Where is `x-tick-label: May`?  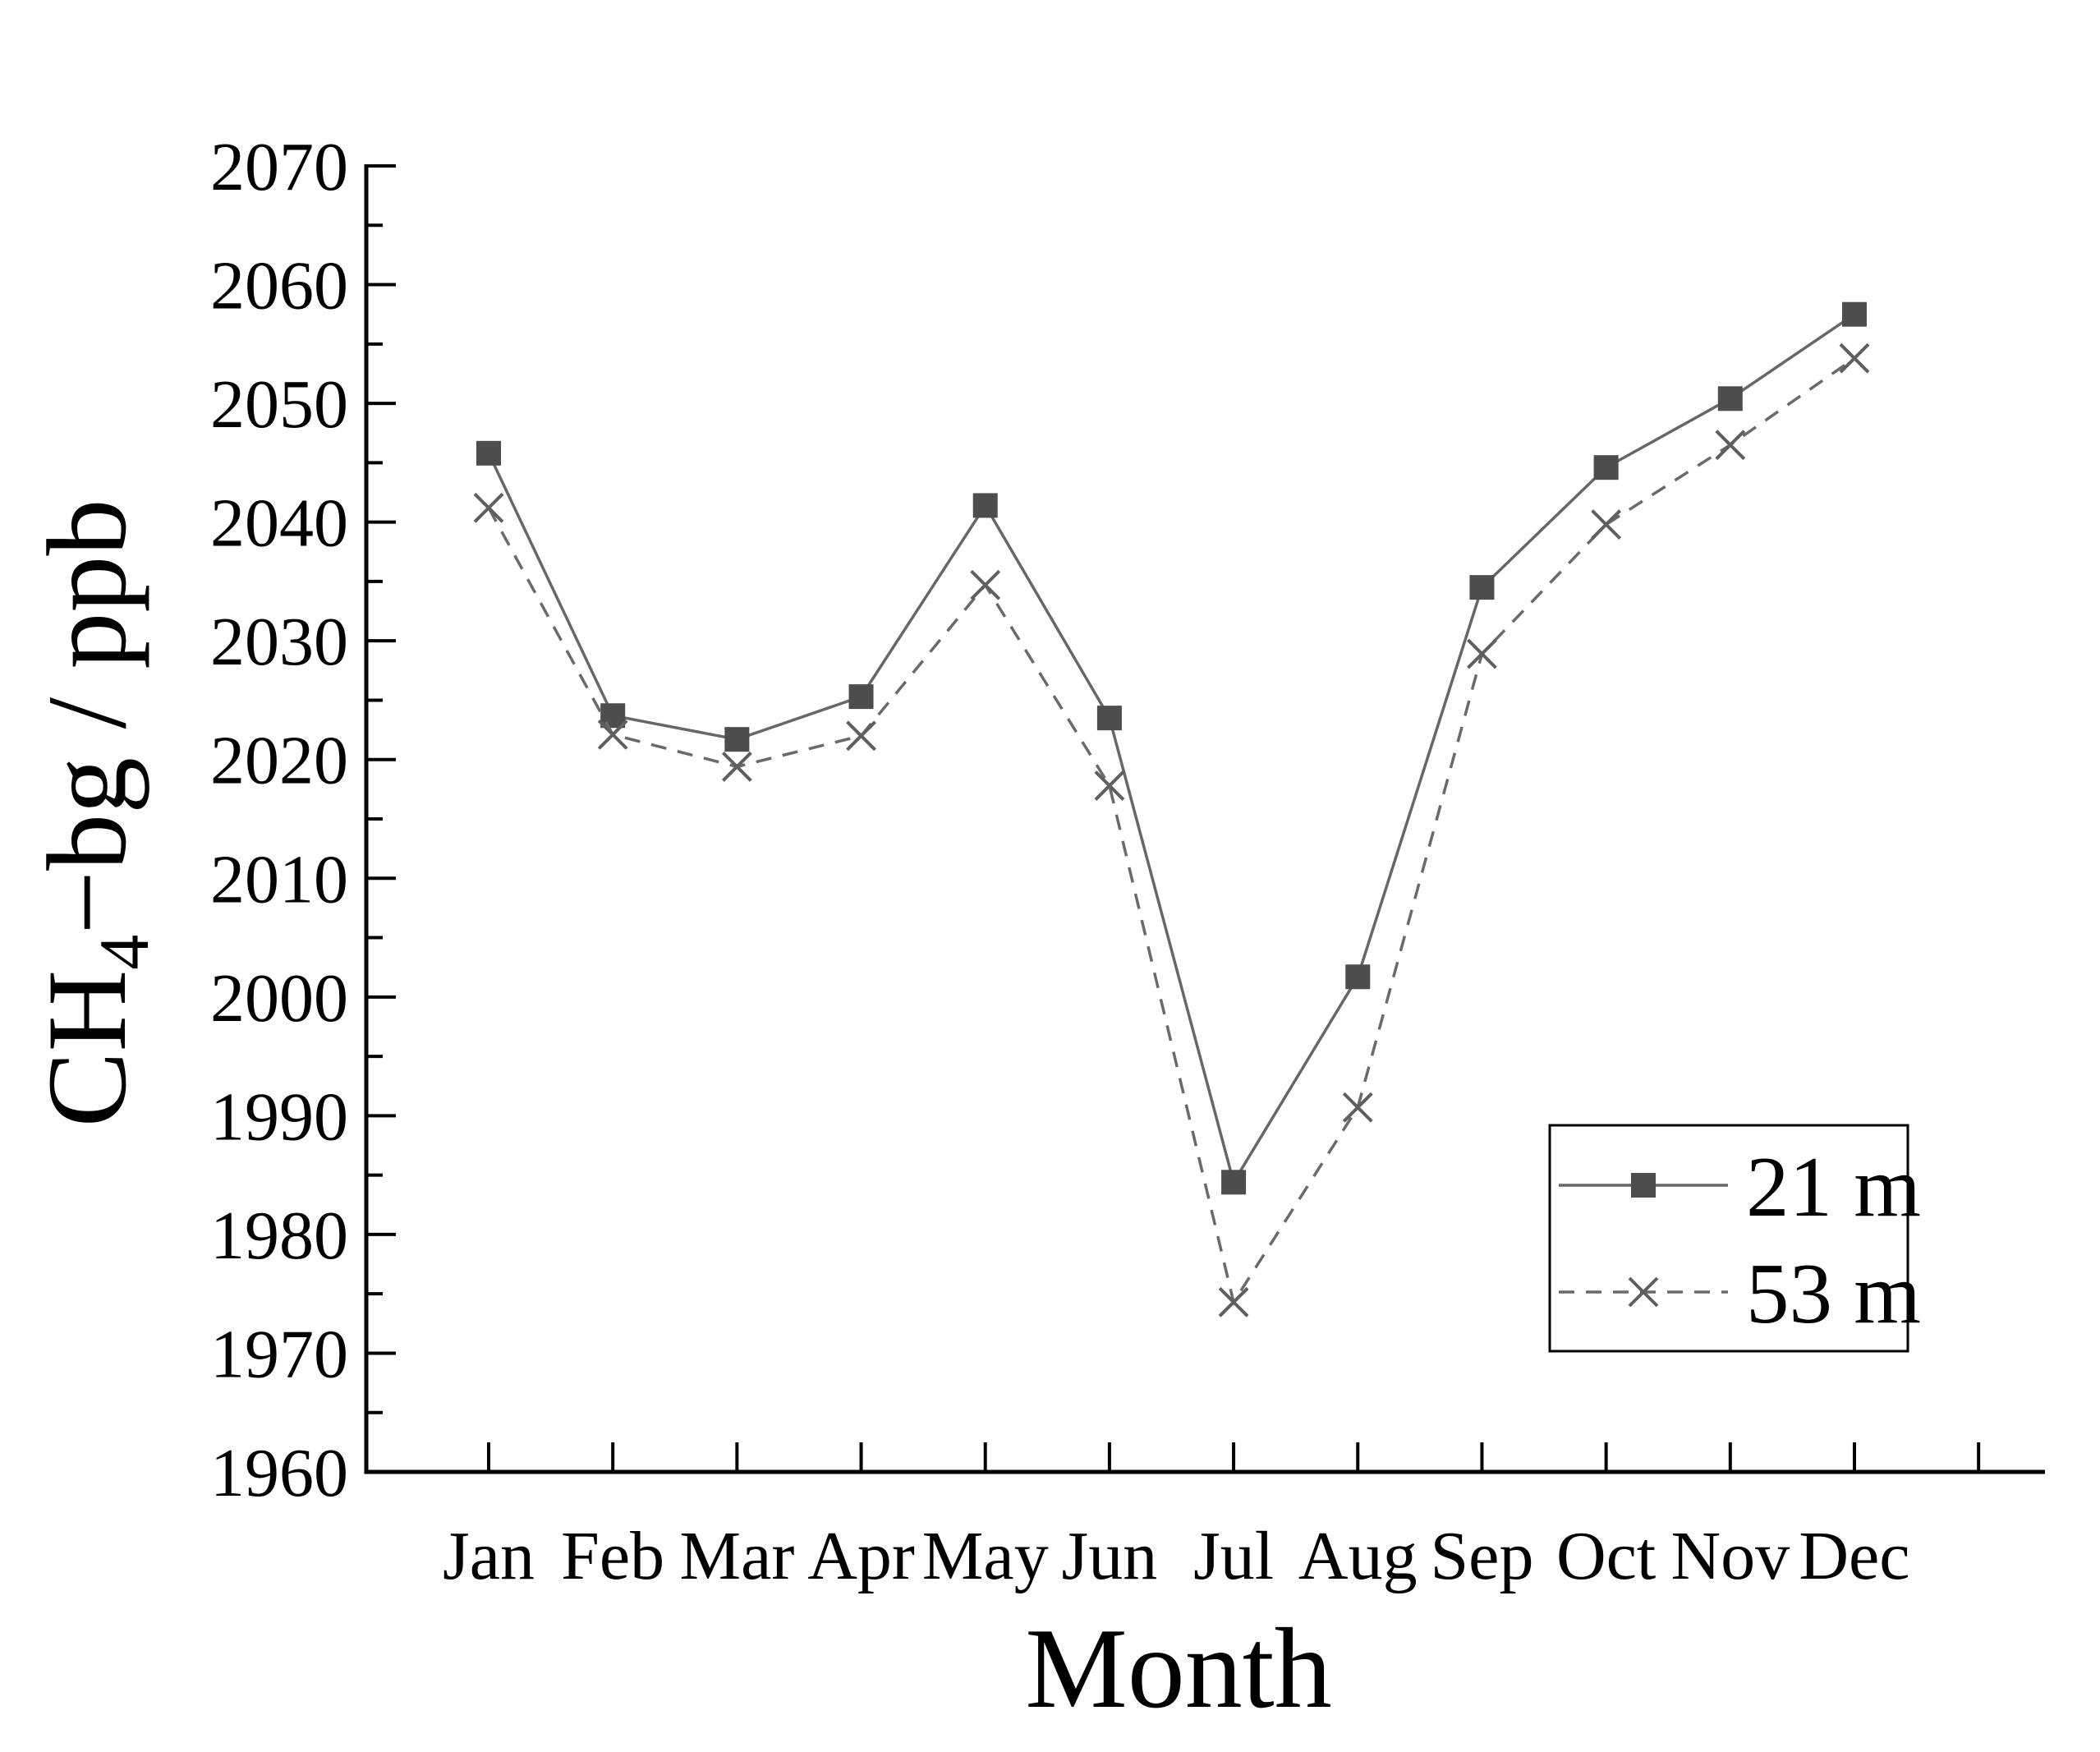
x-tick-label: May is located at coordinates (985, 1556).